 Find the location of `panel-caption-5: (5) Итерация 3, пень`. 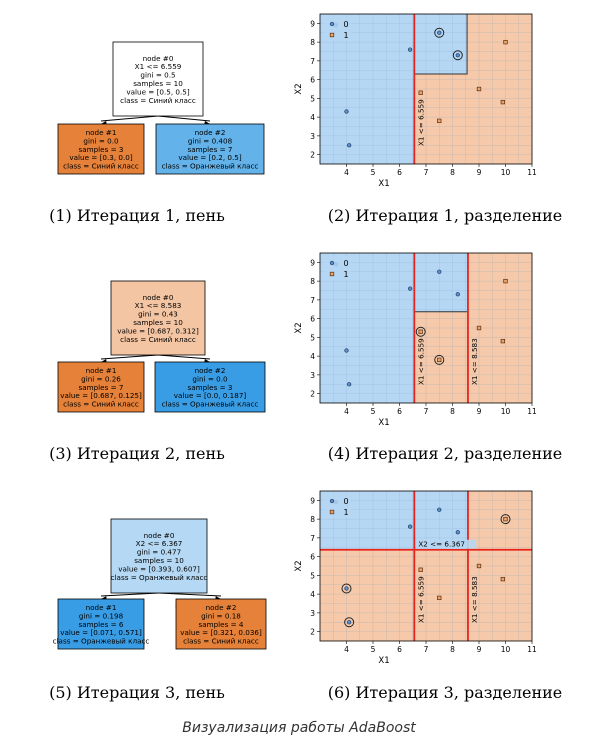

panel-caption-5: (5) Итерация 3, пень is located at coordinates (137, 692).